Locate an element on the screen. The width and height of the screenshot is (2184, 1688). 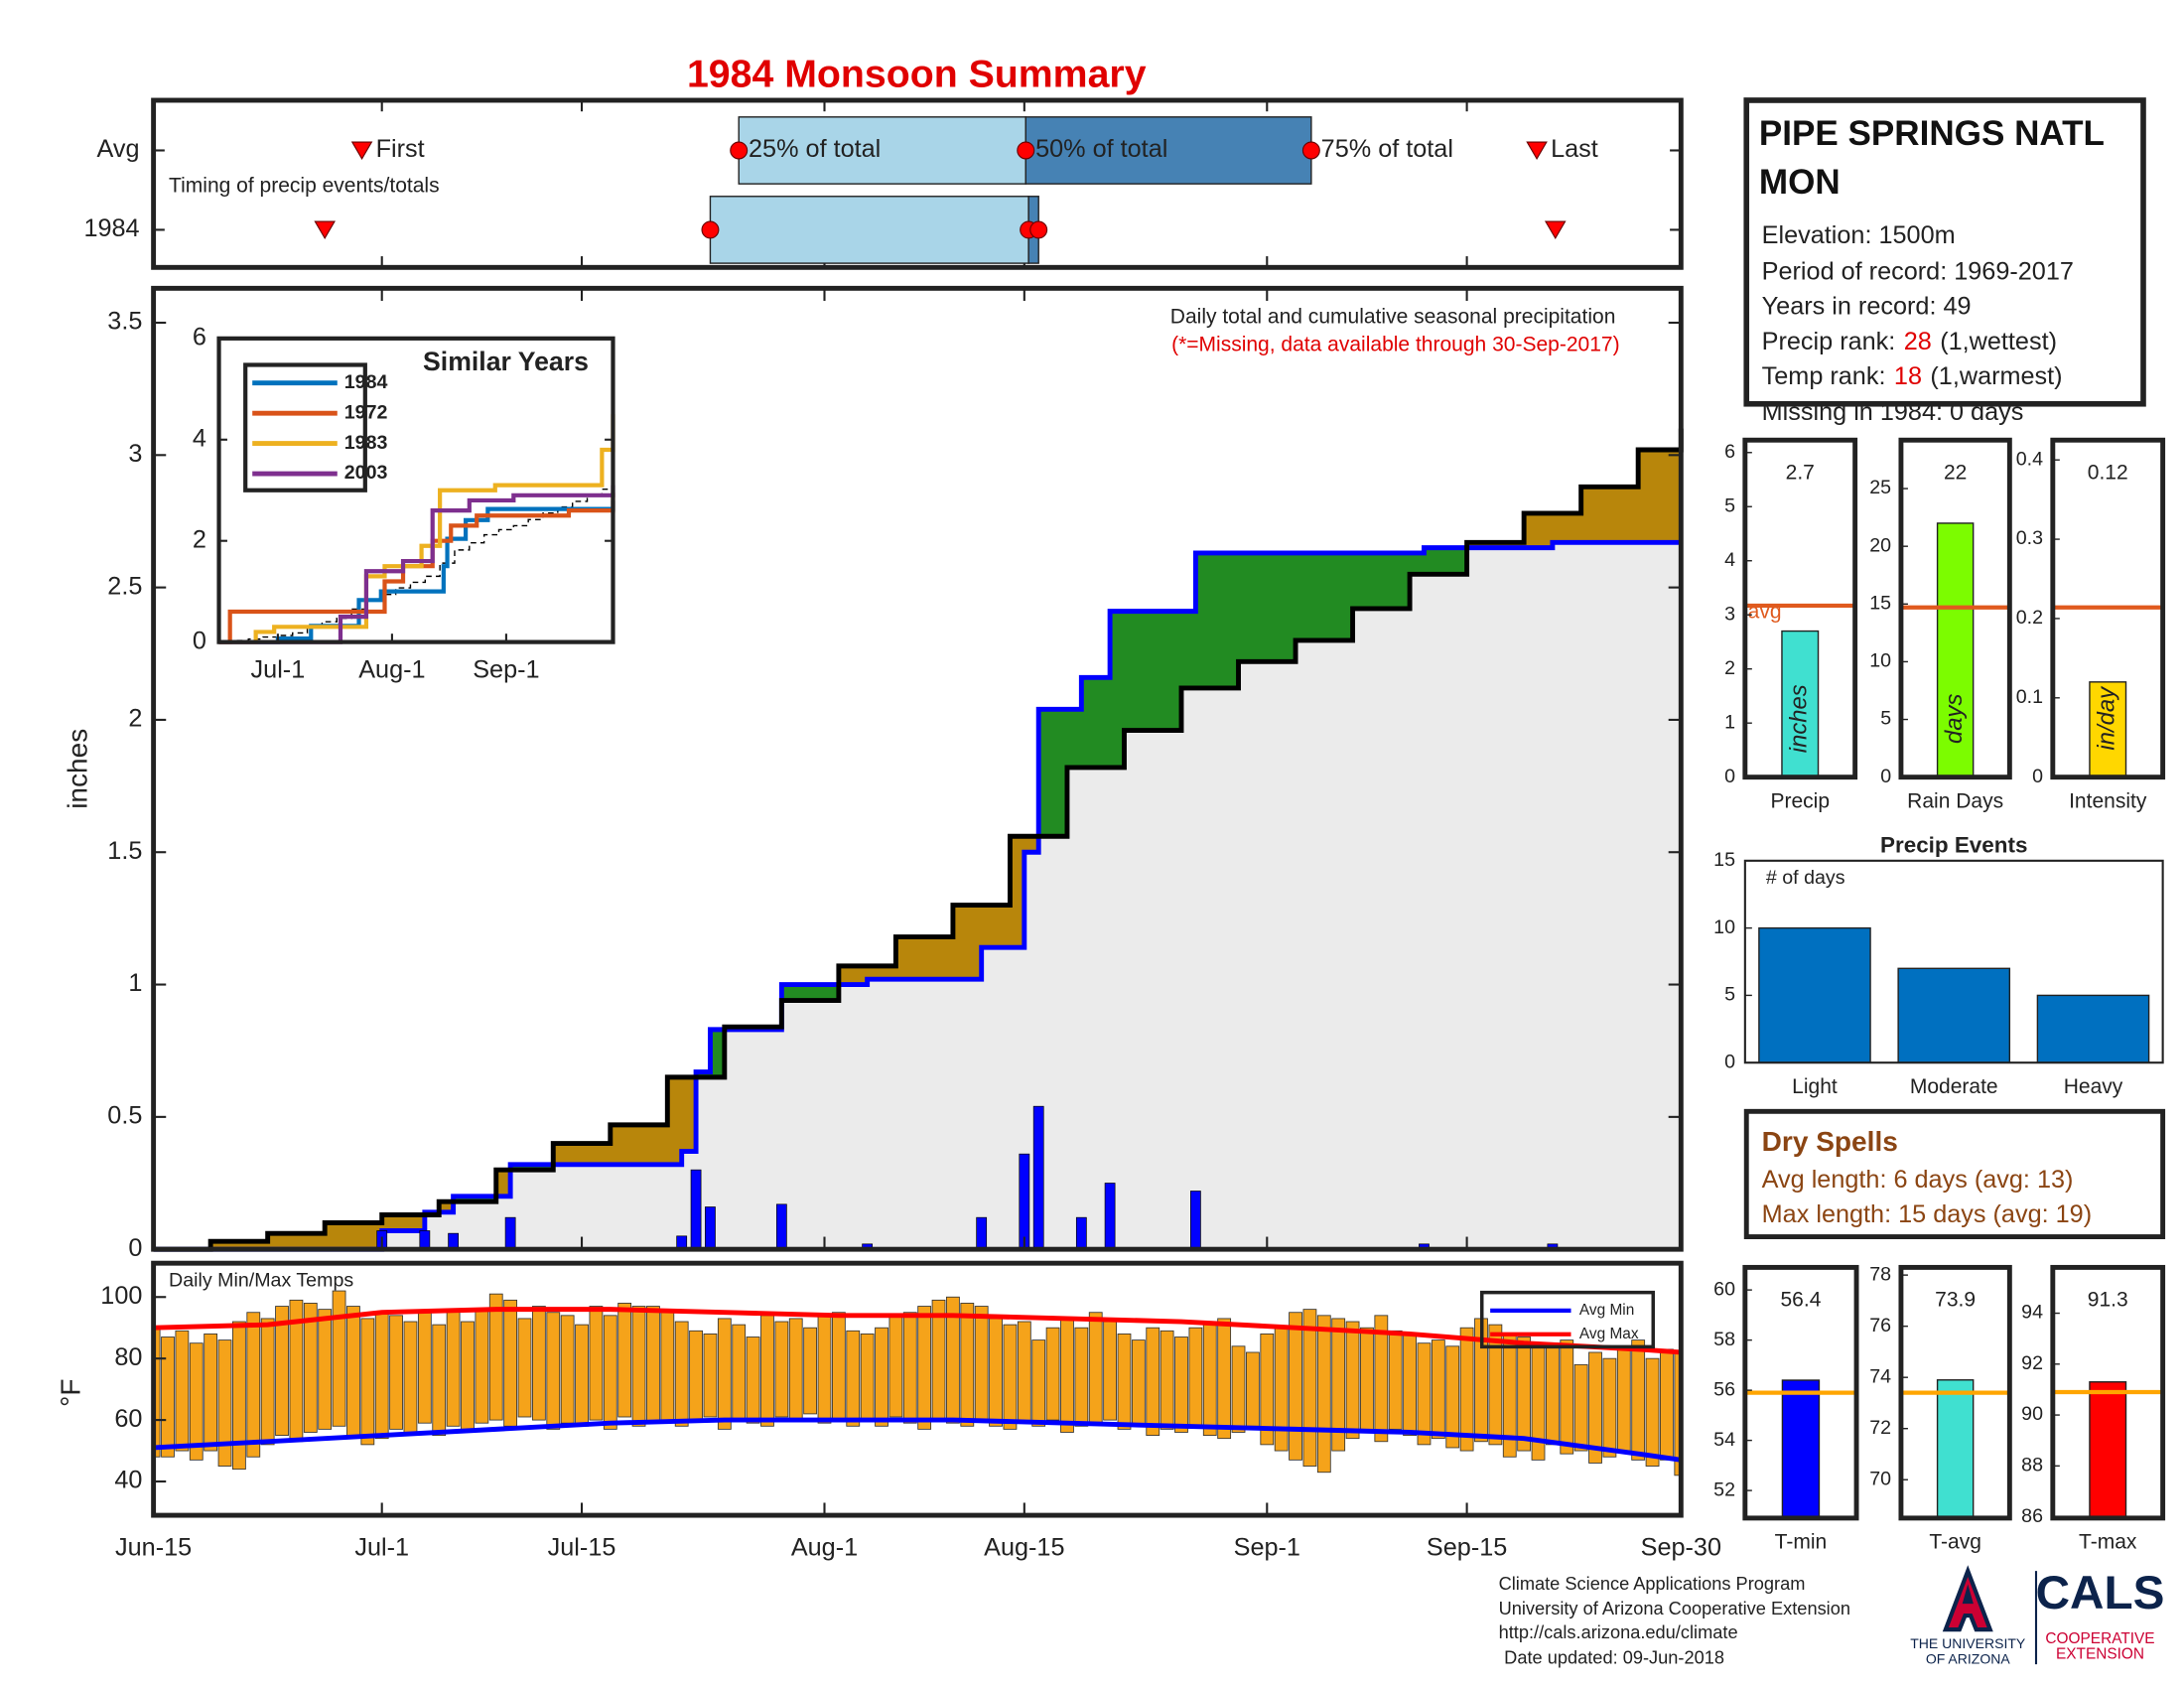
legend-label: Avg Min is located at coordinates (1606, 1310).